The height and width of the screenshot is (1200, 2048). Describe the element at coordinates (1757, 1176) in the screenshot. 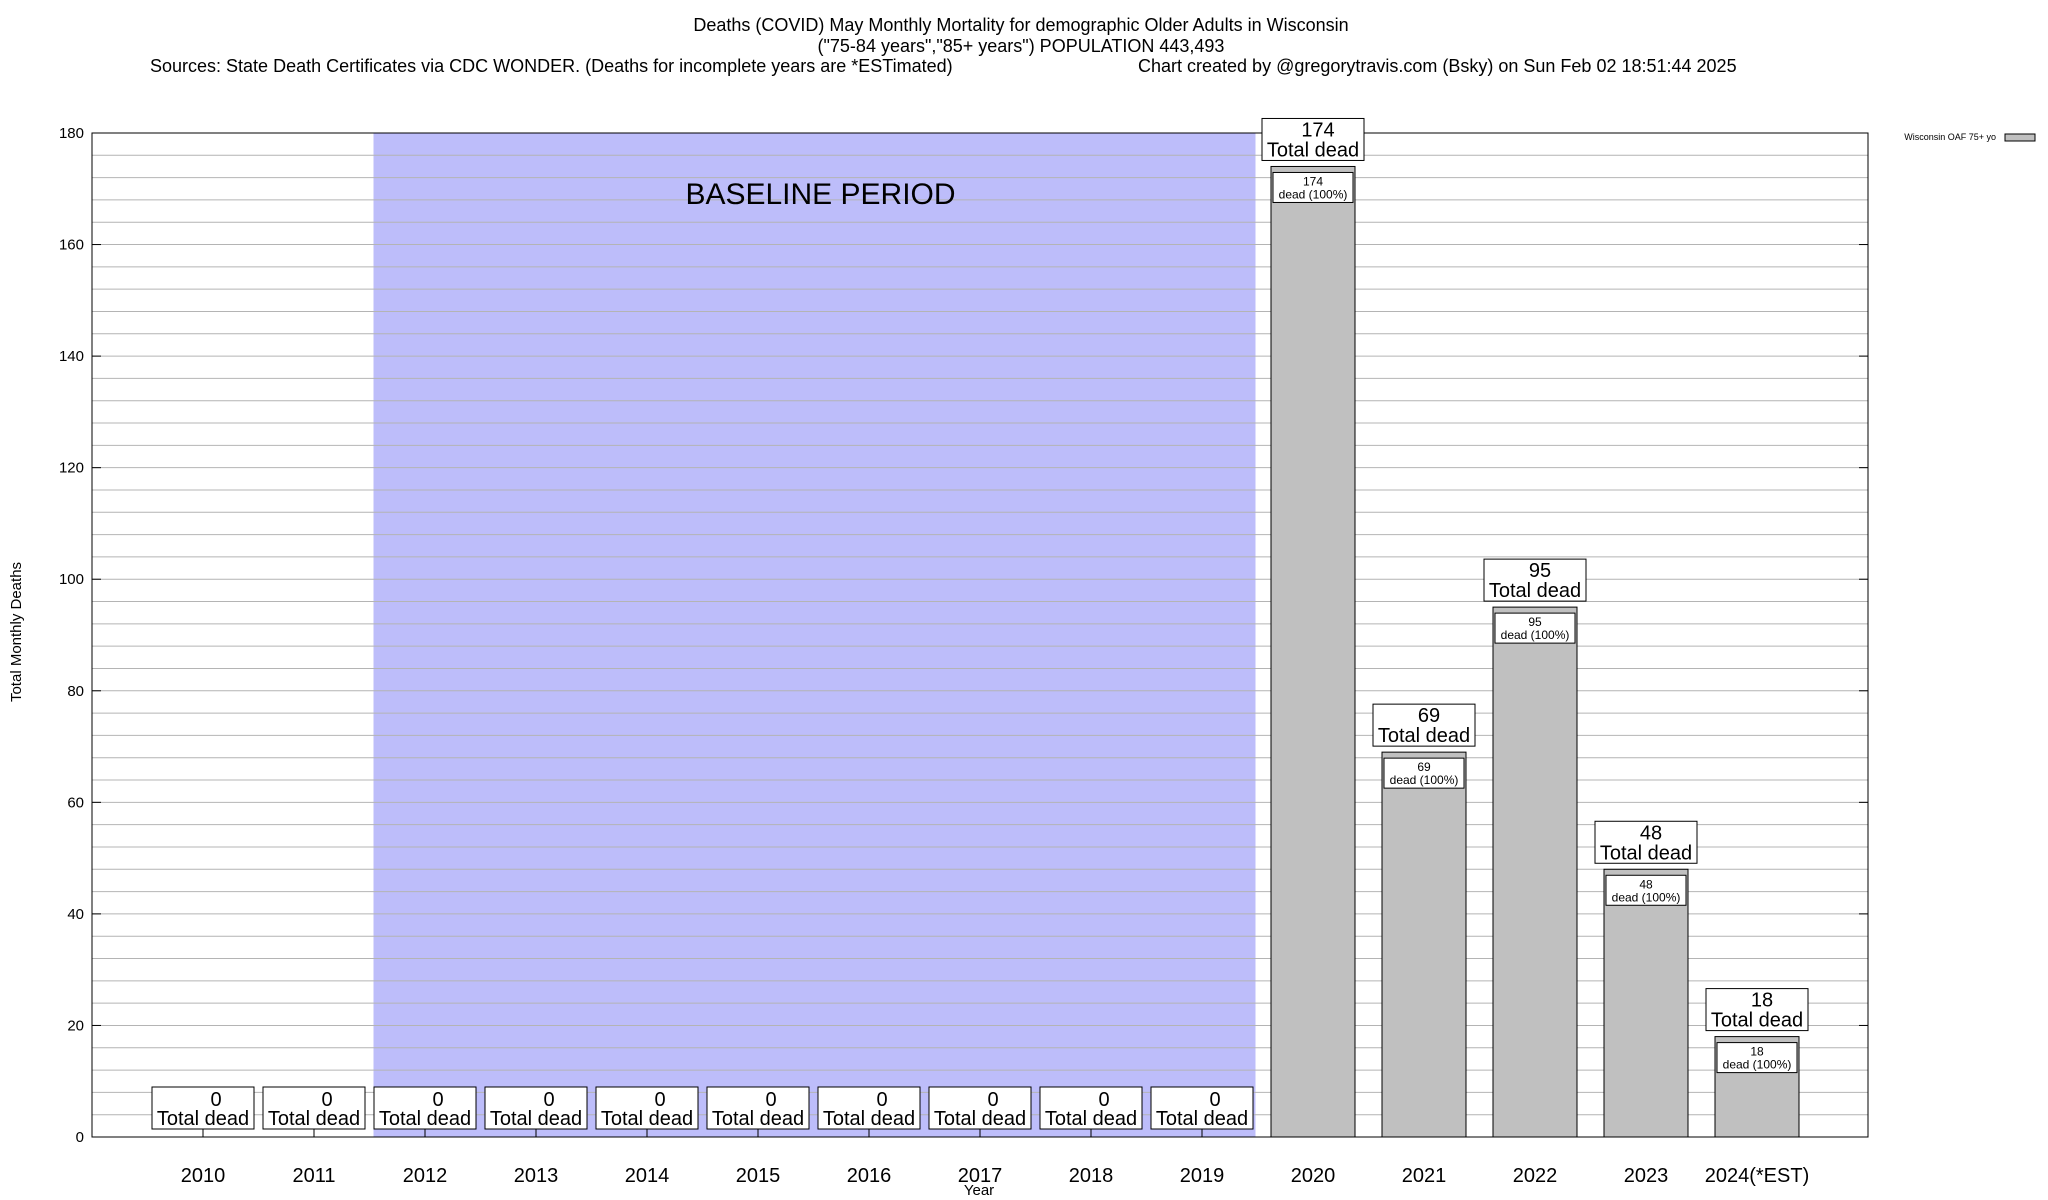

I see `x-tick-label: 2024(*EST)` at that location.